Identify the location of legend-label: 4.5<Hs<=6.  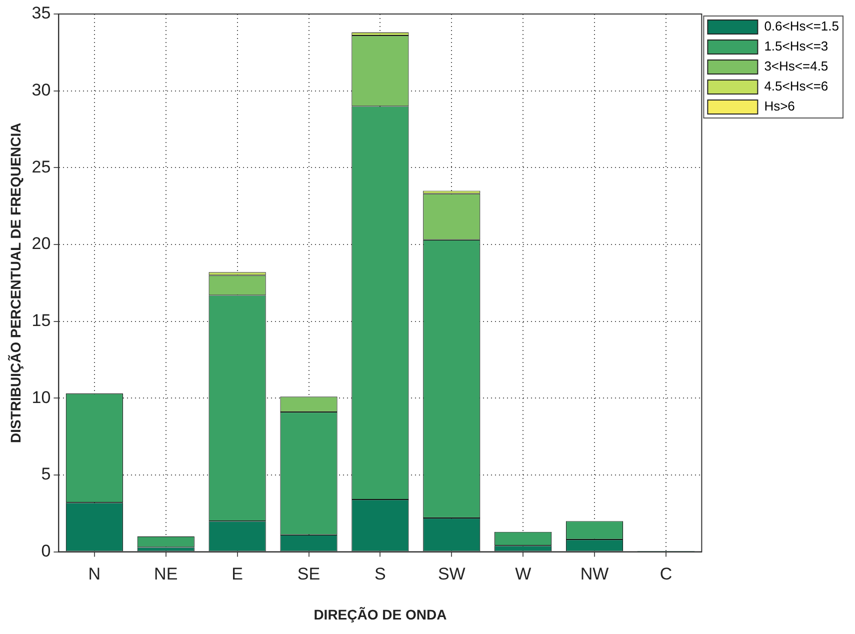
(796, 86).